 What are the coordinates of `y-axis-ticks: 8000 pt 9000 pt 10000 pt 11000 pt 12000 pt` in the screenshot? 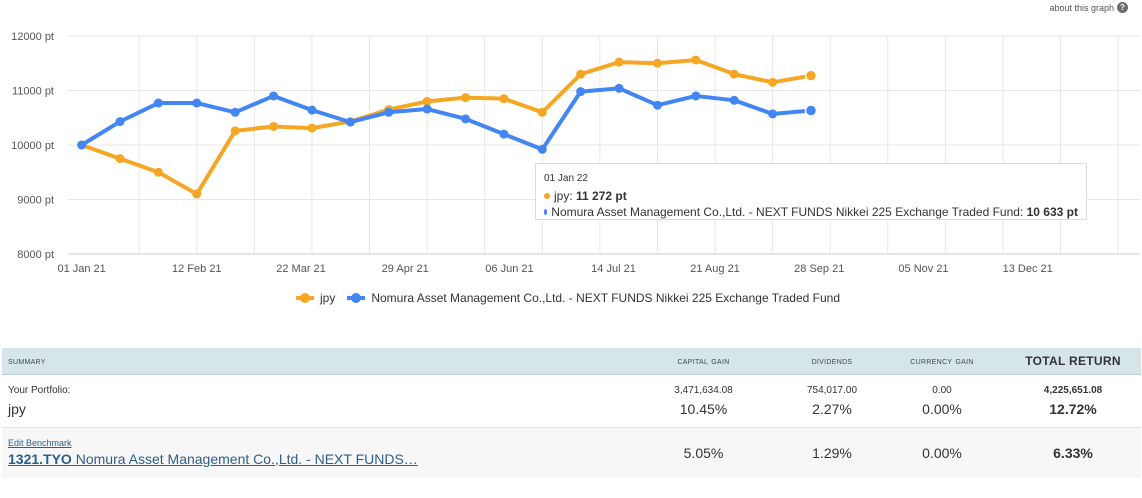 It's located at (32, 146).